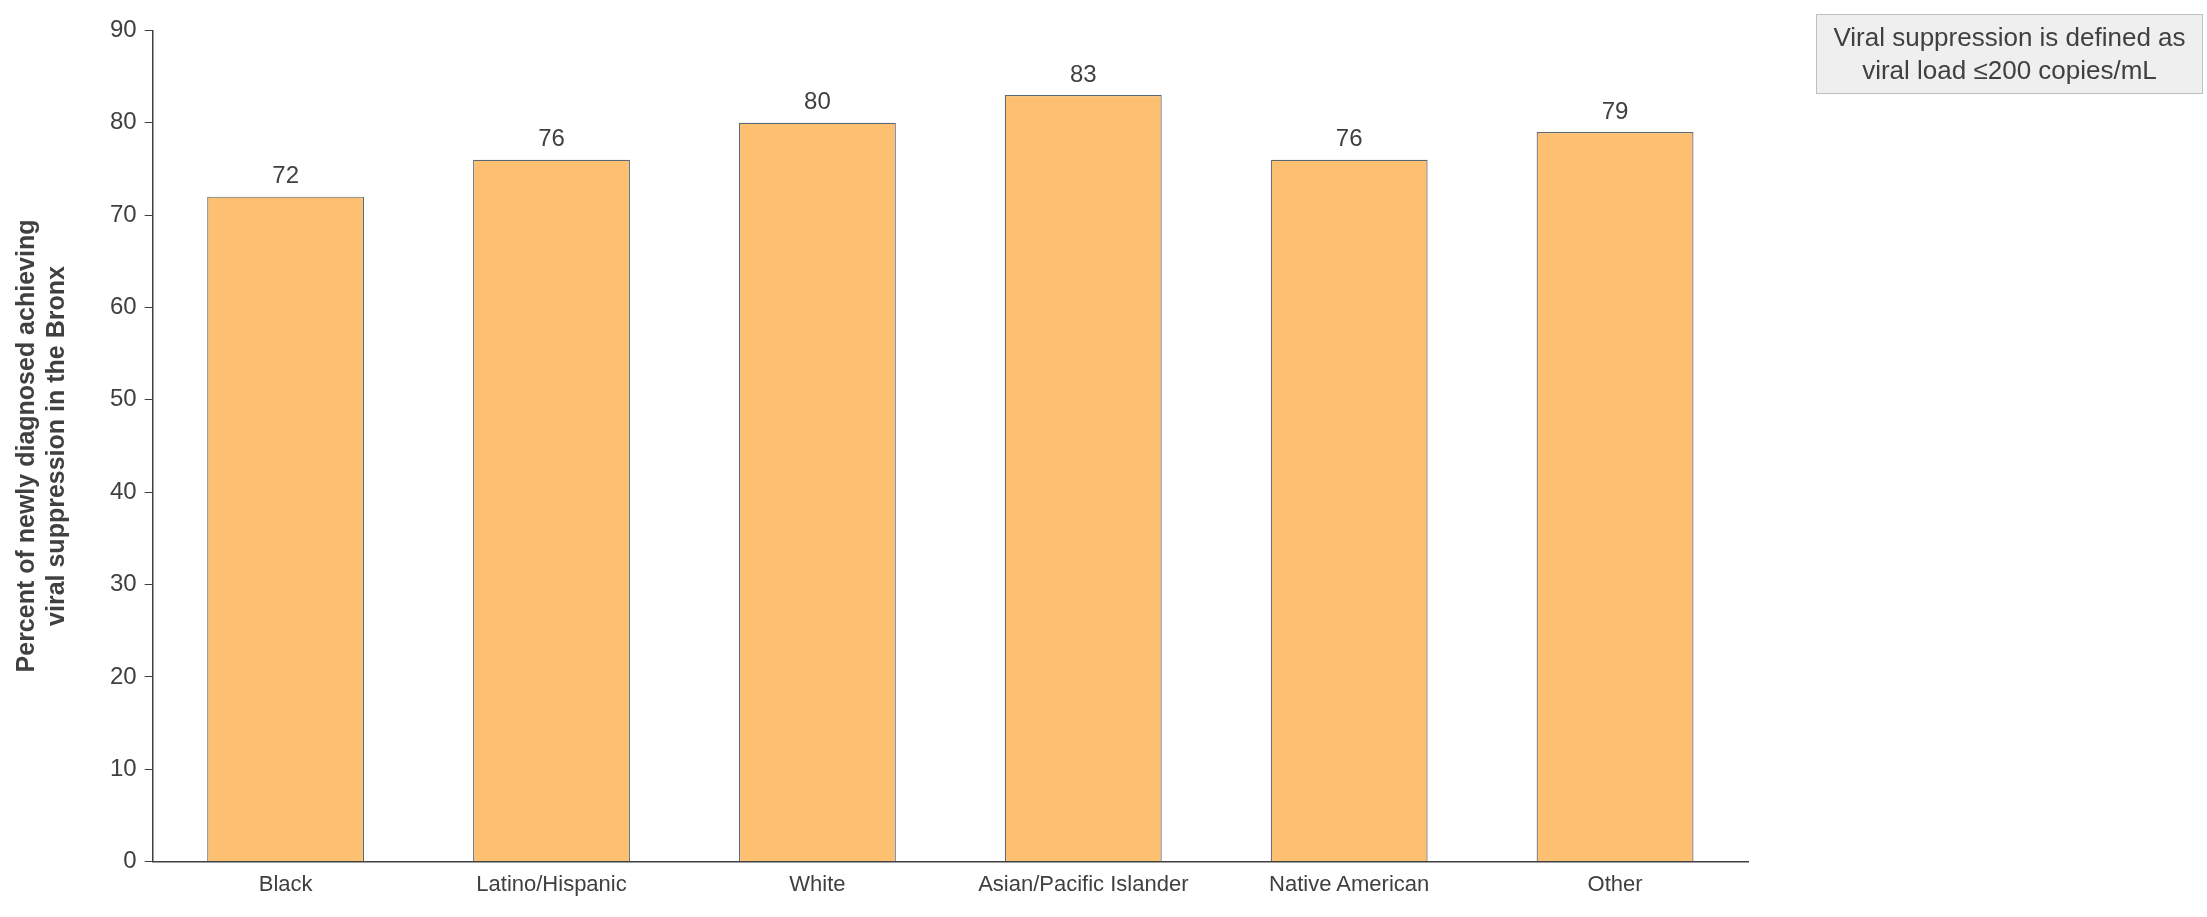 The width and height of the screenshot is (2207, 917). Describe the element at coordinates (1083, 73) in the screenshot. I see `data-label: 83` at that location.